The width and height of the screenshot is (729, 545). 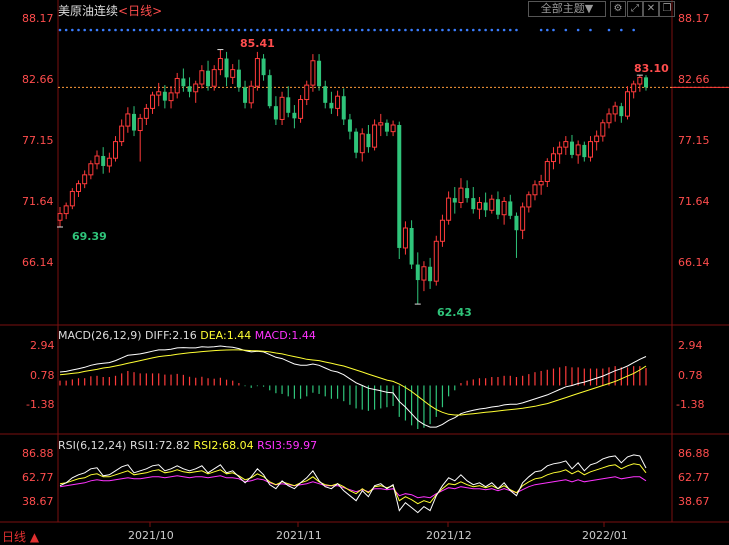 What do you see at coordinates (567, 9) in the screenshot?
I see `theme-selector: 全部主题▼` at bounding box center [567, 9].